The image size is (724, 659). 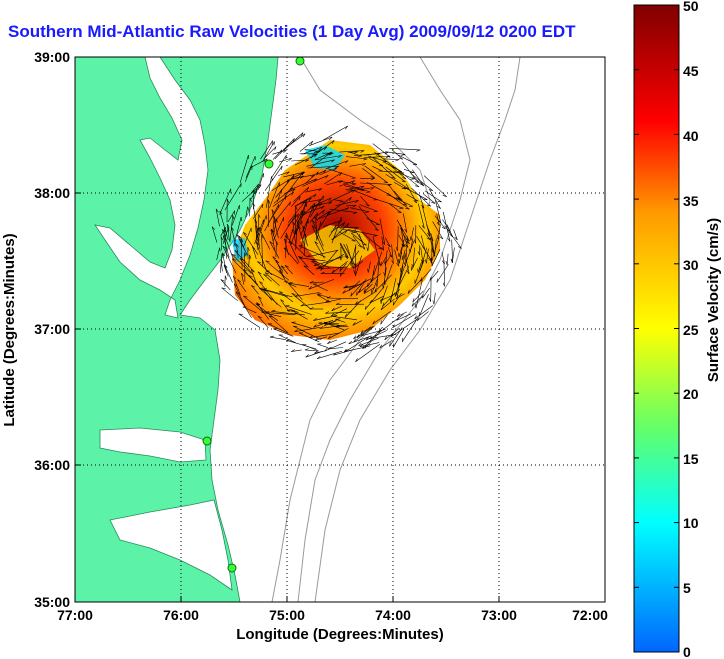 I want to click on colorbar-tick-label: 35, so click(x=691, y=201).